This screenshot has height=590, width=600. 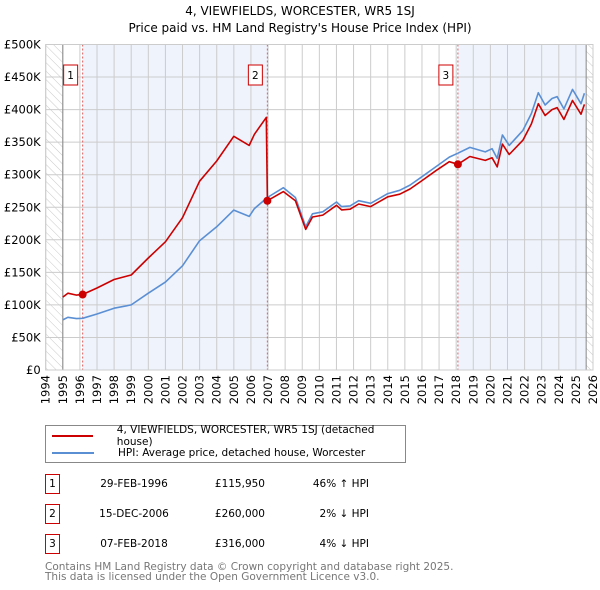 What do you see at coordinates (302, 389) in the screenshot?
I see `x-tick-label: 2009` at bounding box center [302, 389].